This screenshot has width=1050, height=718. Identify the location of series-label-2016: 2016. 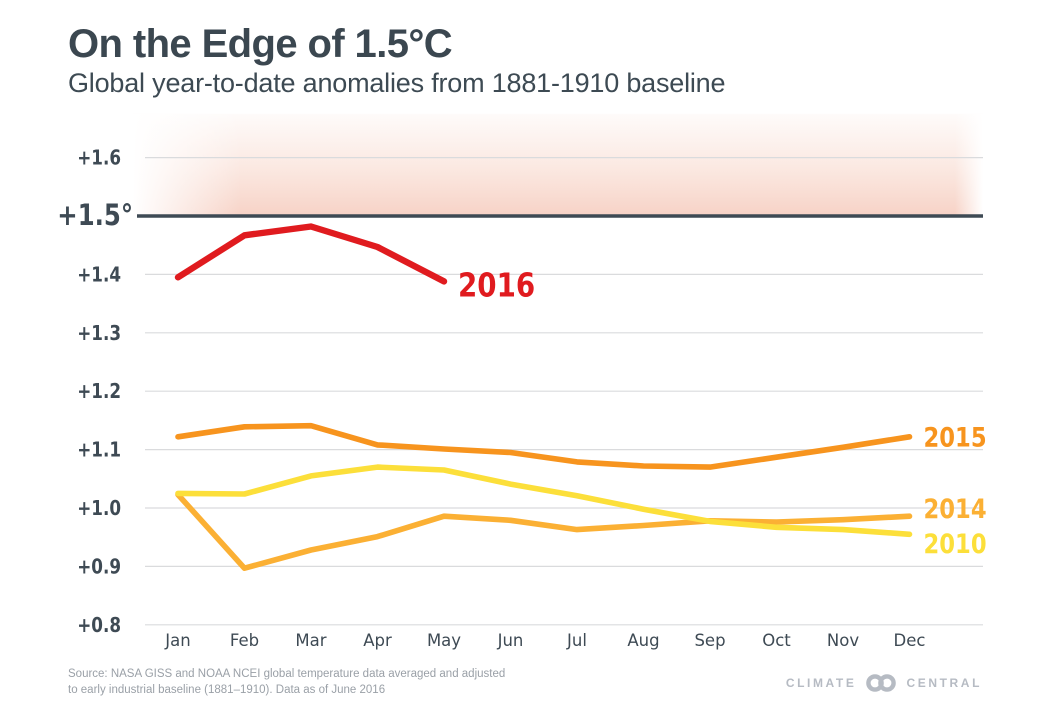
(496, 286).